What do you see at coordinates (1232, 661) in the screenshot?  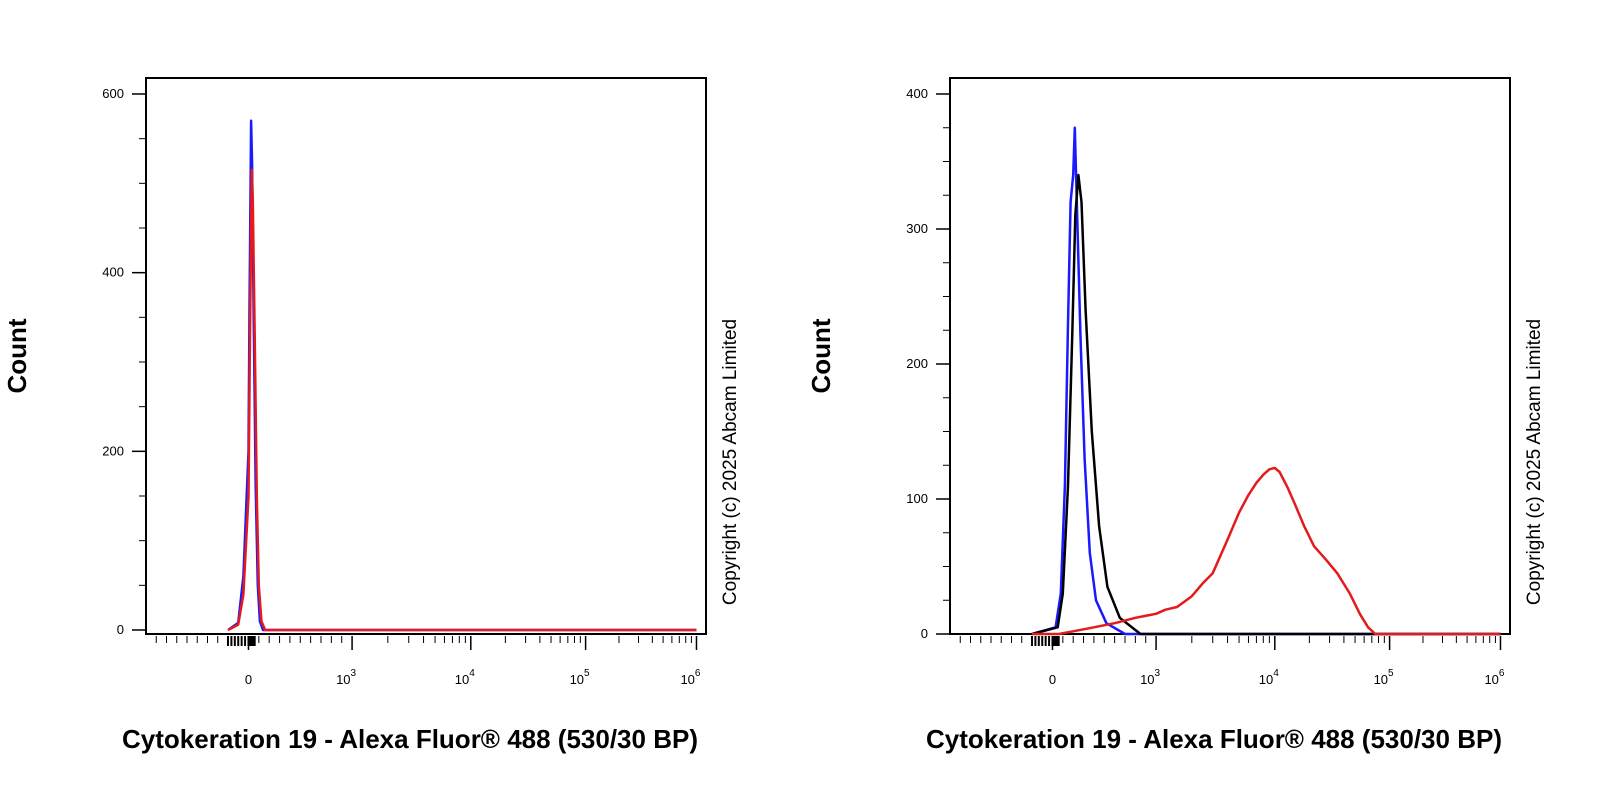 I see `x-axis-2: 0 10³ 10⁴ 10⁵ 10⁶` at bounding box center [1232, 661].